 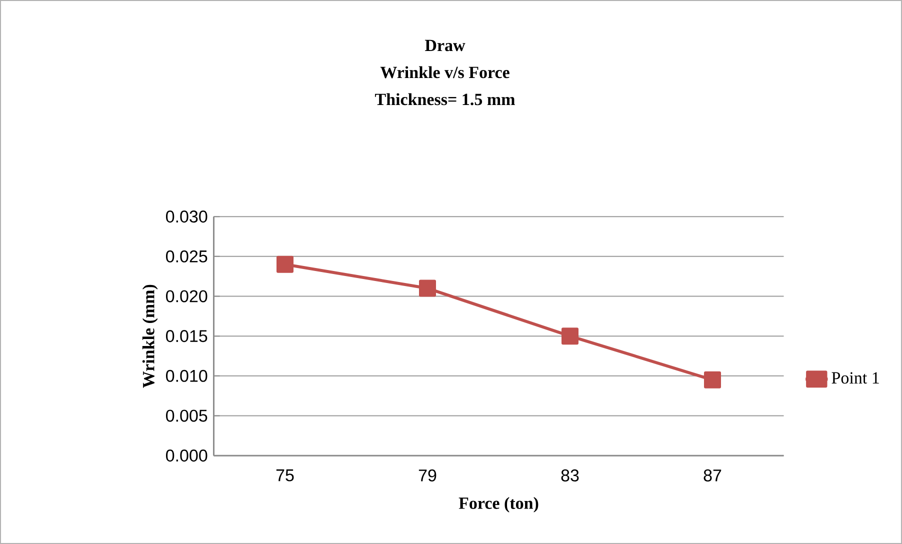 I want to click on x-tick-label: 79, so click(x=427, y=475).